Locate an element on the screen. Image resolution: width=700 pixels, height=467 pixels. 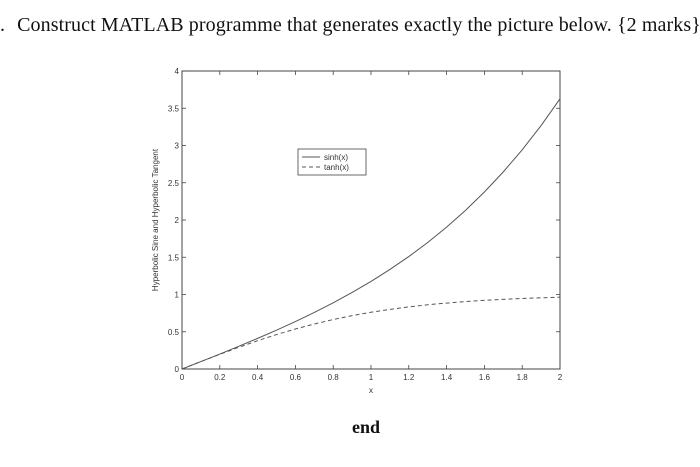
x-tick-label: 1.6 is located at coordinates (485, 377).